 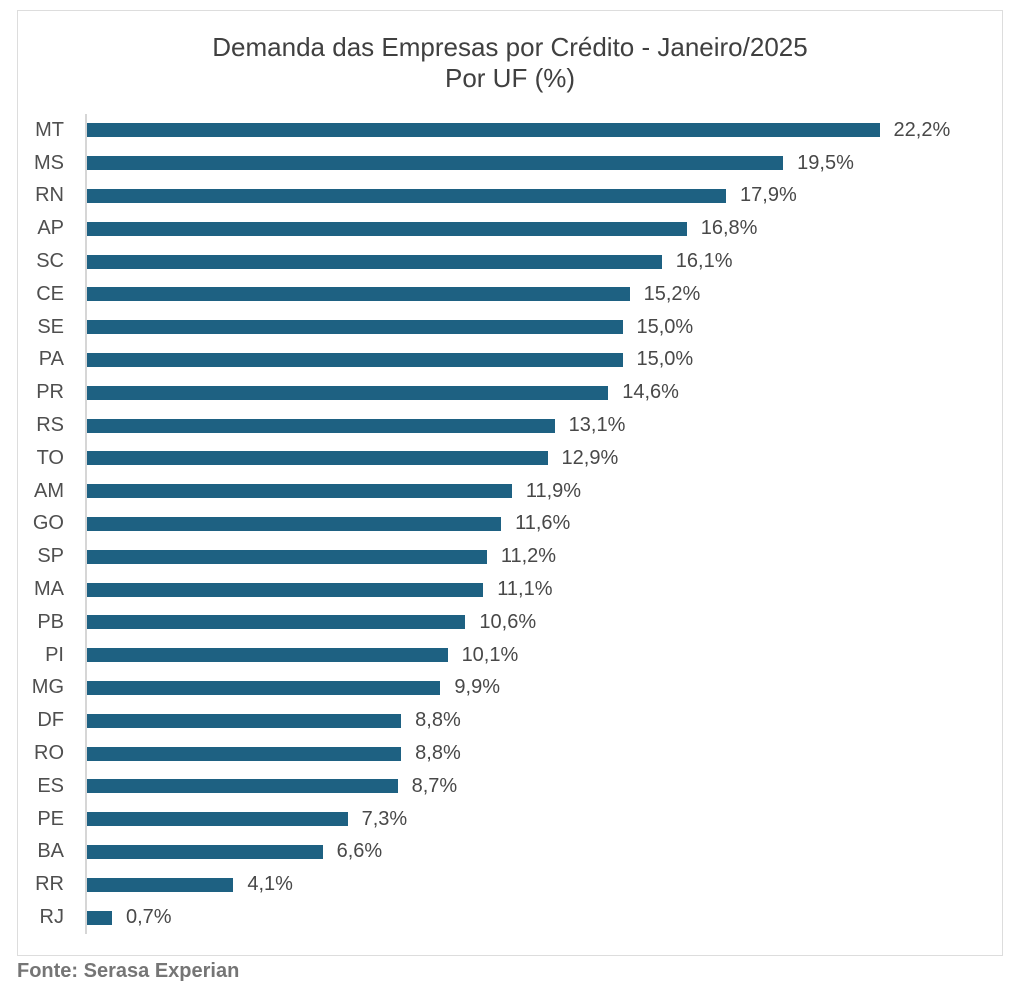 What do you see at coordinates (528, 556) in the screenshot?
I see `value-label: 11,2%` at bounding box center [528, 556].